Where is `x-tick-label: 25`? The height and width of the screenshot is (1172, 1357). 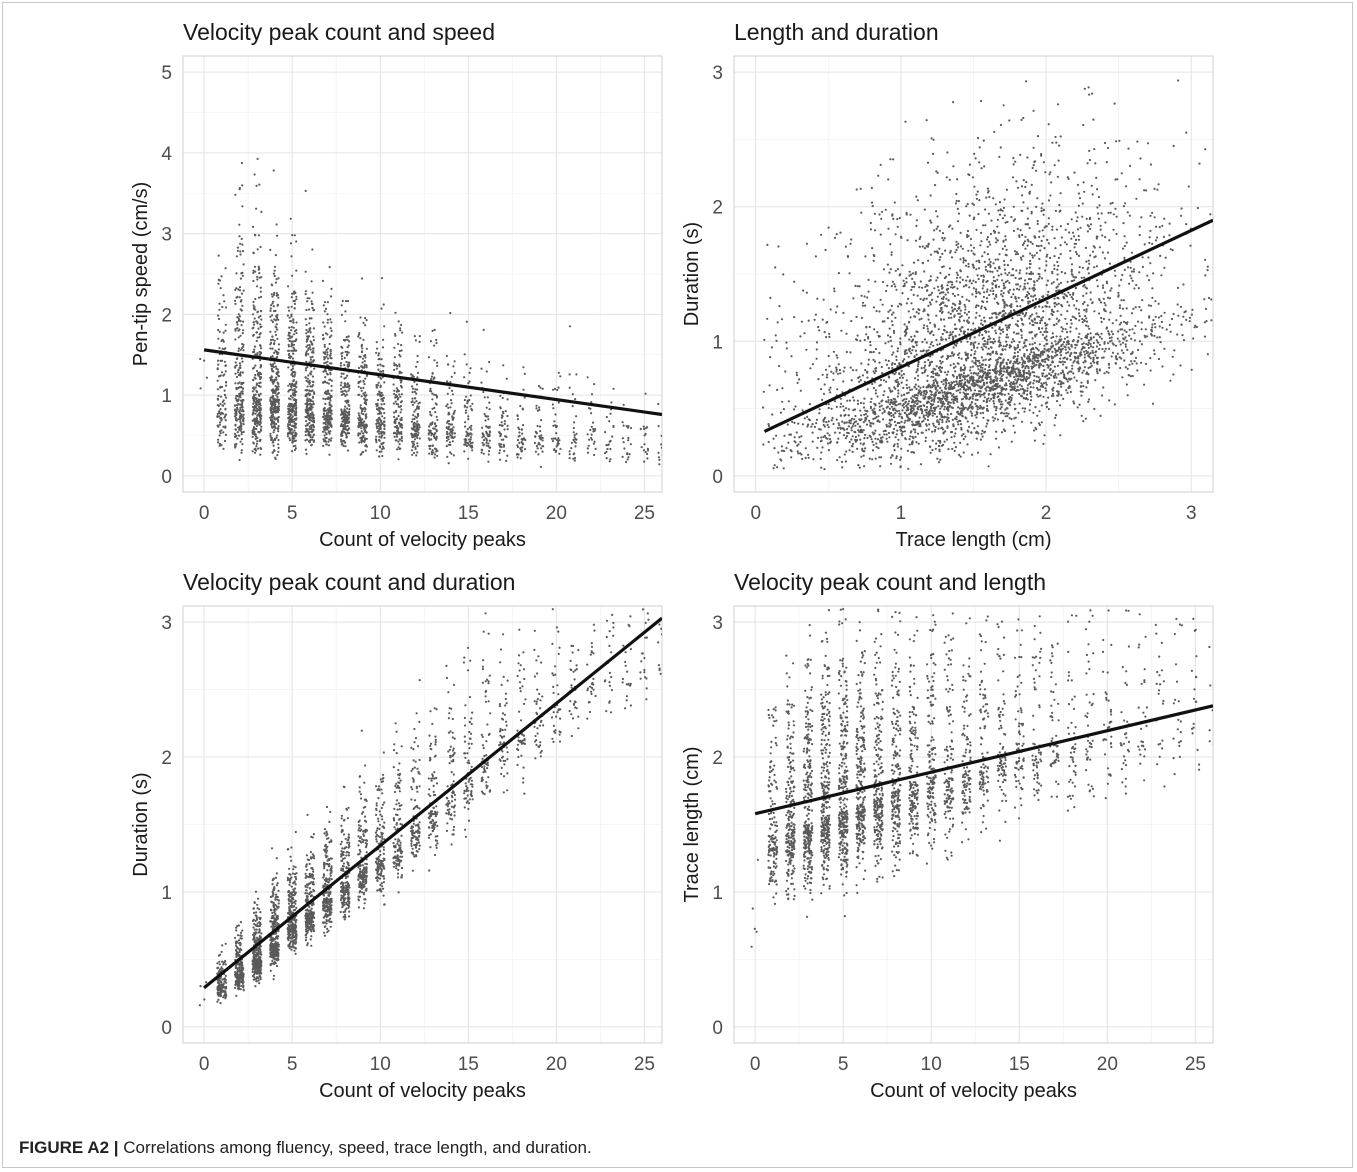
x-tick-label: 25 is located at coordinates (644, 513).